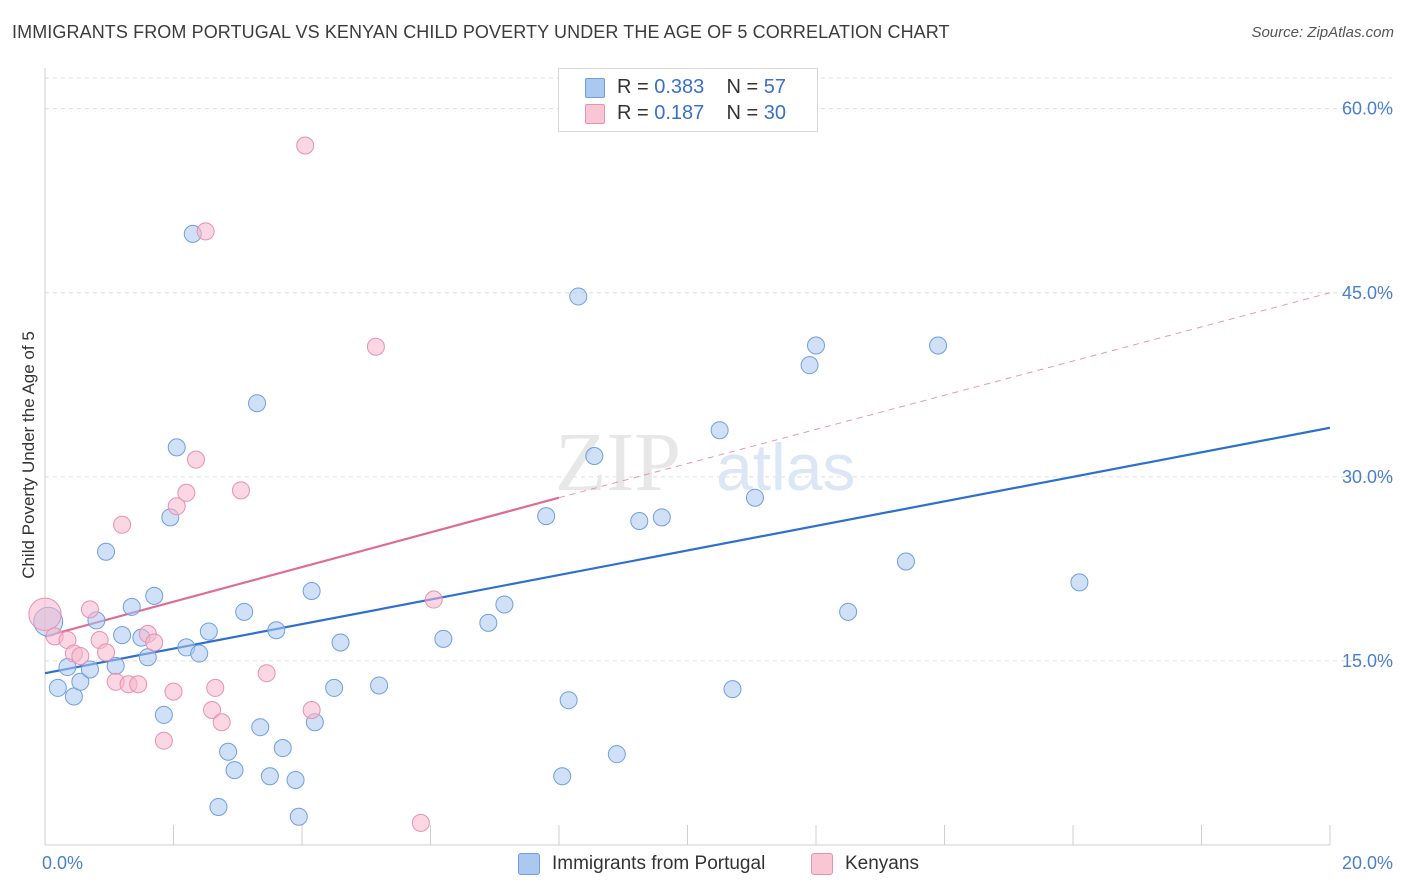 This screenshot has height=892, width=1406. I want to click on legend-r-value: 0.187, so click(679, 112).